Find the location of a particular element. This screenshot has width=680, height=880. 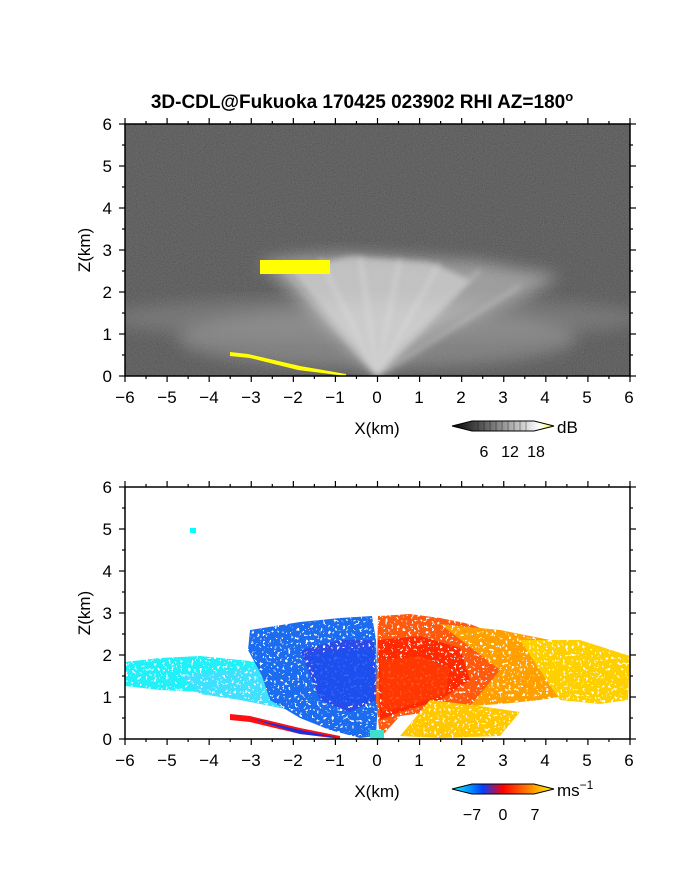

velocity-colorbar: ms−1 −7 0 7 is located at coordinates (522, 801).